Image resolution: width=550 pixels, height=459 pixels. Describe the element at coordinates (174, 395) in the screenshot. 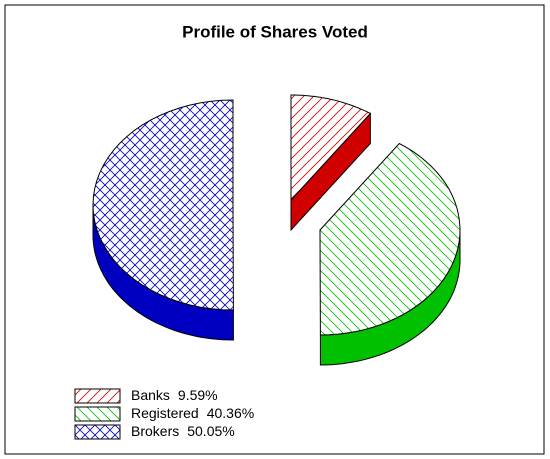

I see `legend-label: Banks 9.59%` at that location.